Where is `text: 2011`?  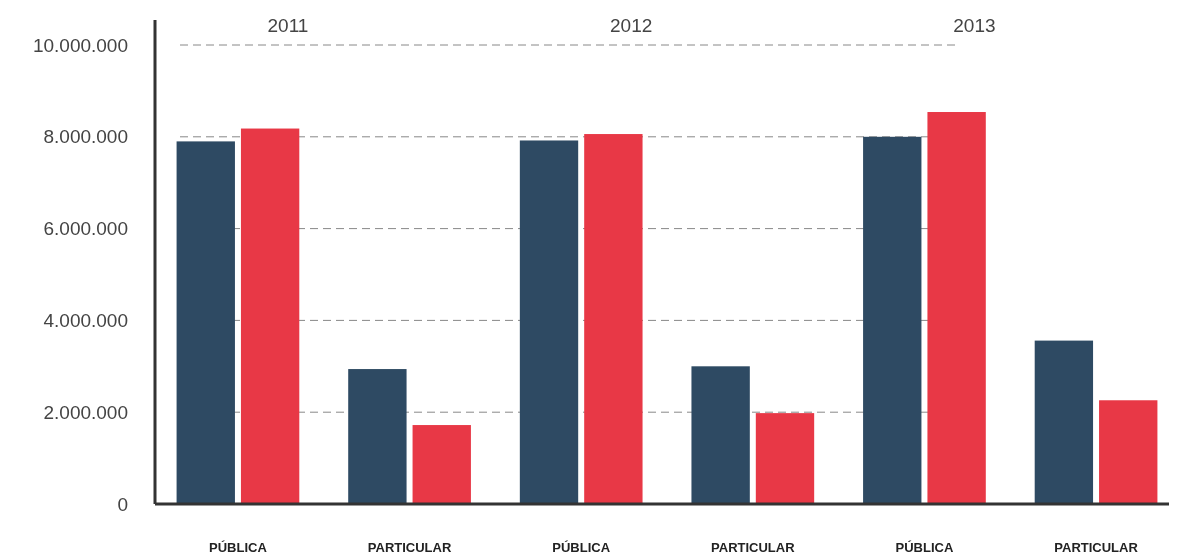
text: 2011 is located at coordinates (288, 25).